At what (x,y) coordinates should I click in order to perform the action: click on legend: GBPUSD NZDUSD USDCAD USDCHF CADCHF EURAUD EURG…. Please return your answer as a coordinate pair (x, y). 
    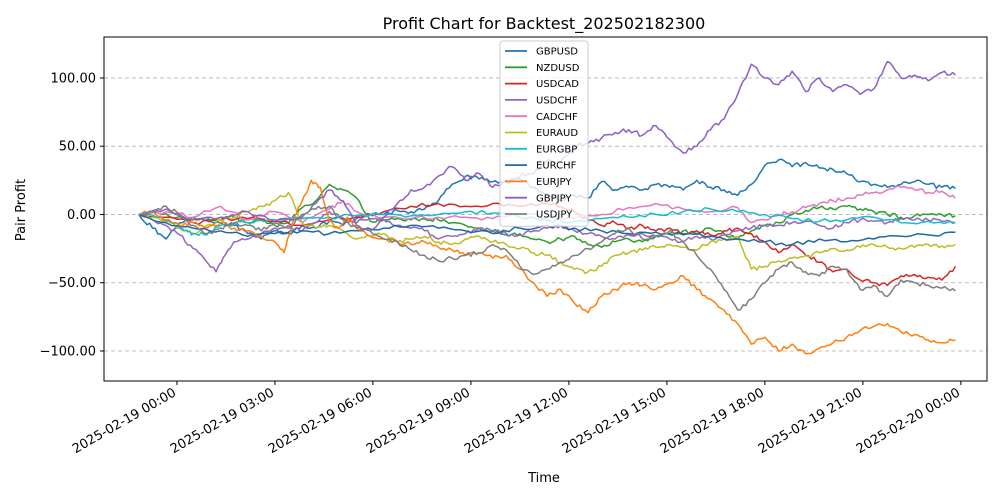
    Looking at the image, I should click on (544, 133).